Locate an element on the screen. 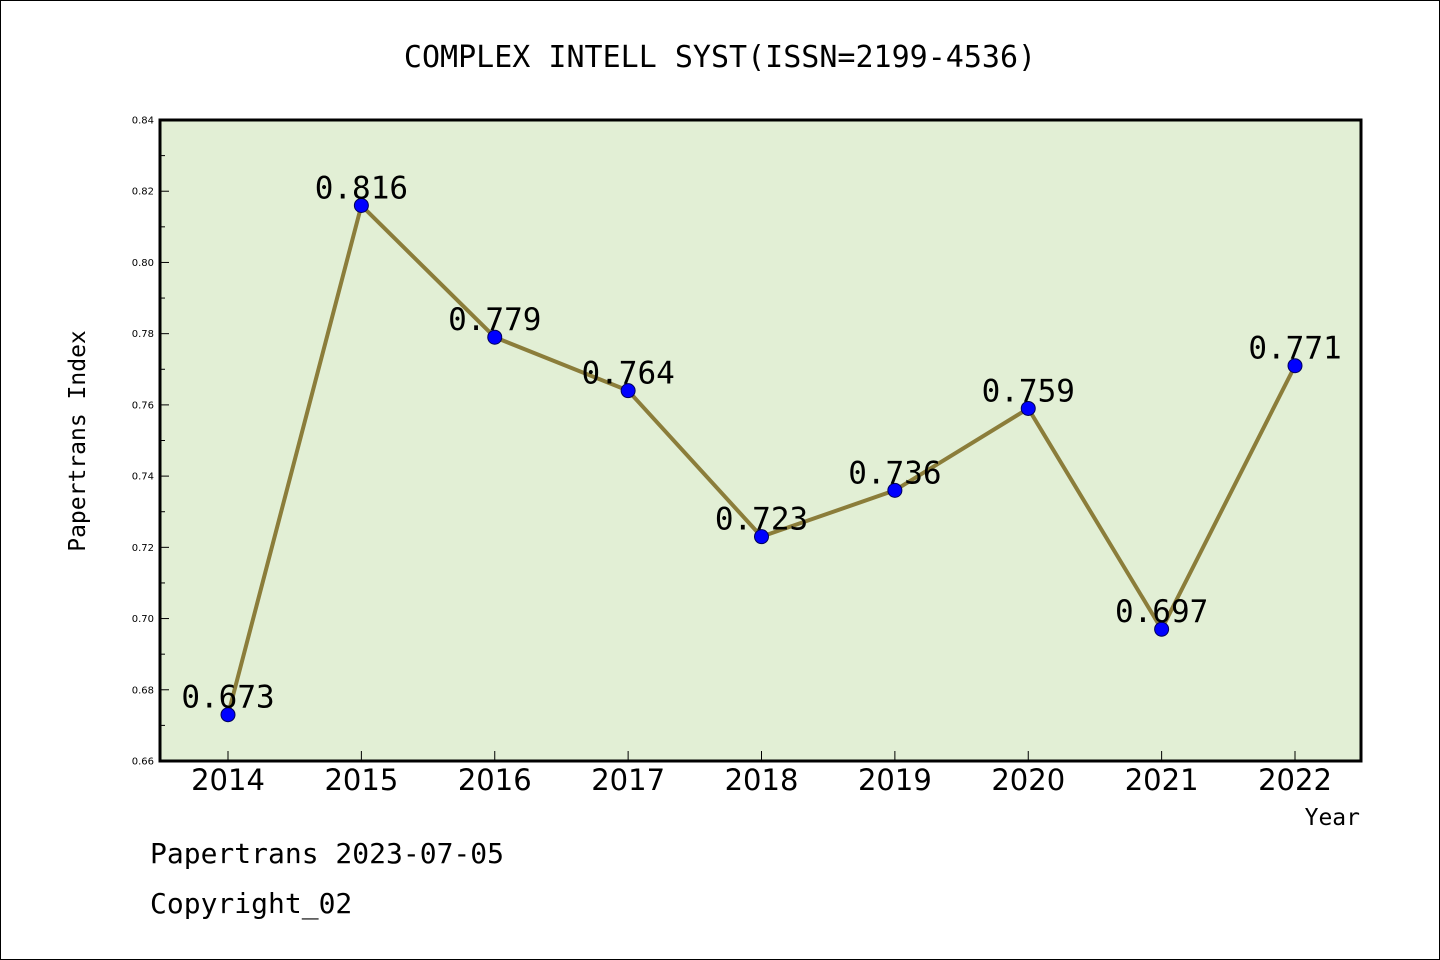  y-axis-ticks is located at coordinates (164, 440).